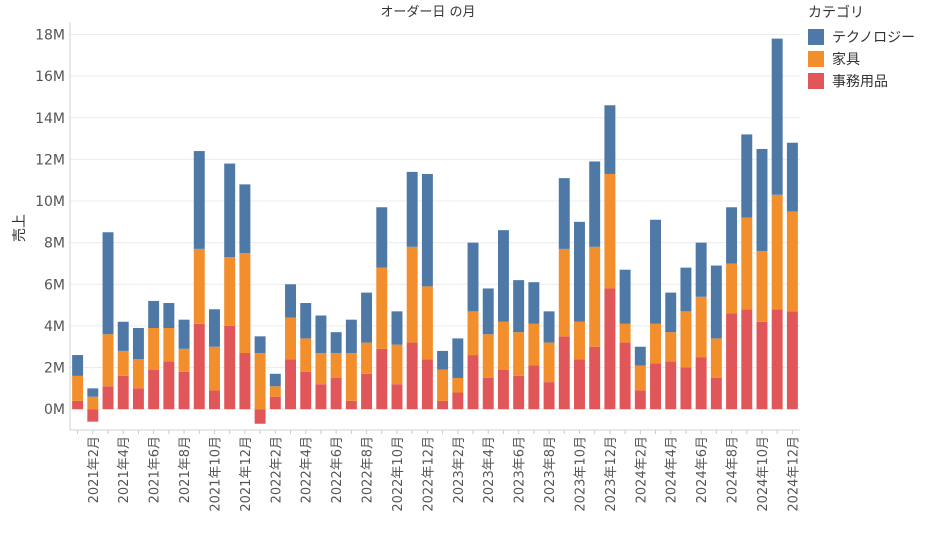 Image resolution: width=948 pixels, height=533 pixels. Describe the element at coordinates (877, 59) in the screenshot. I see `legend-item-furniture: 家具` at that location.